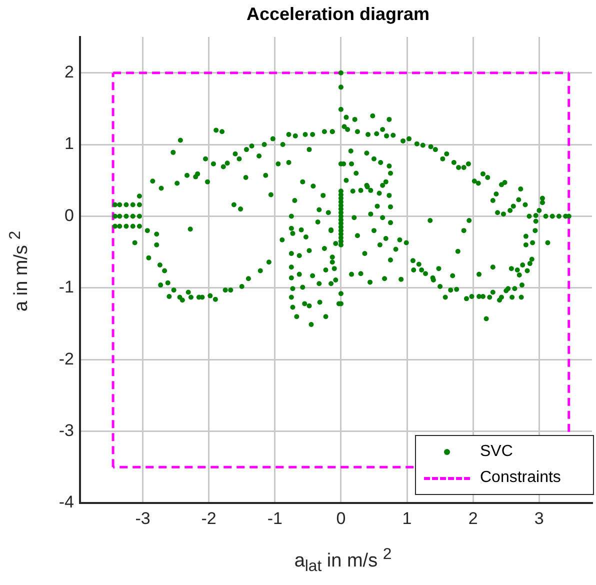  Describe the element at coordinates (66, 358) in the screenshot. I see `y-tick-label: -2` at that location.